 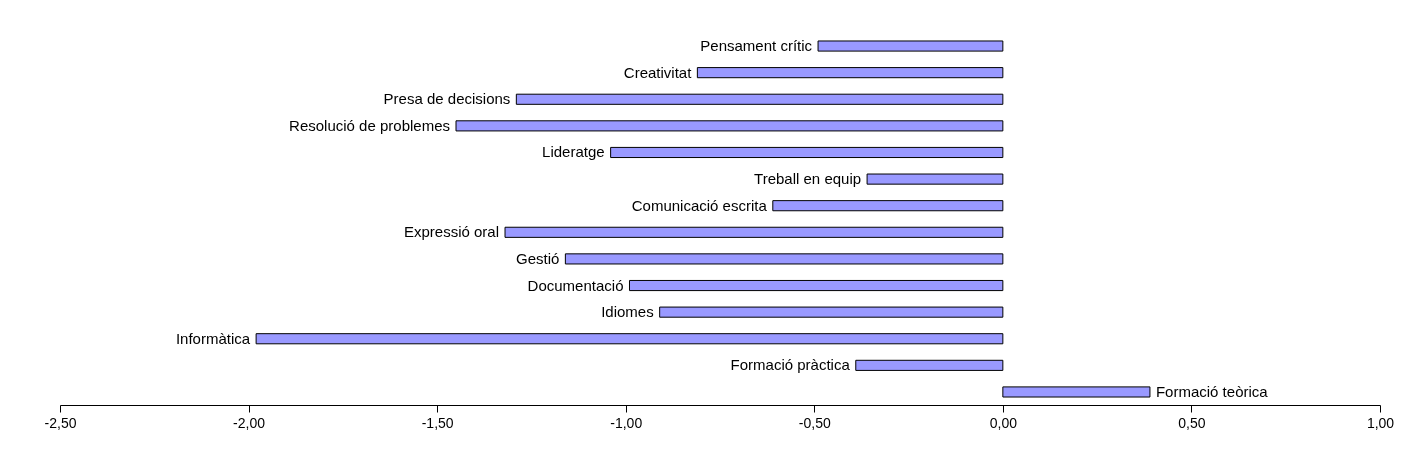 What do you see at coordinates (575, 285) in the screenshot?
I see `y-tick-label: Documentació` at bounding box center [575, 285].